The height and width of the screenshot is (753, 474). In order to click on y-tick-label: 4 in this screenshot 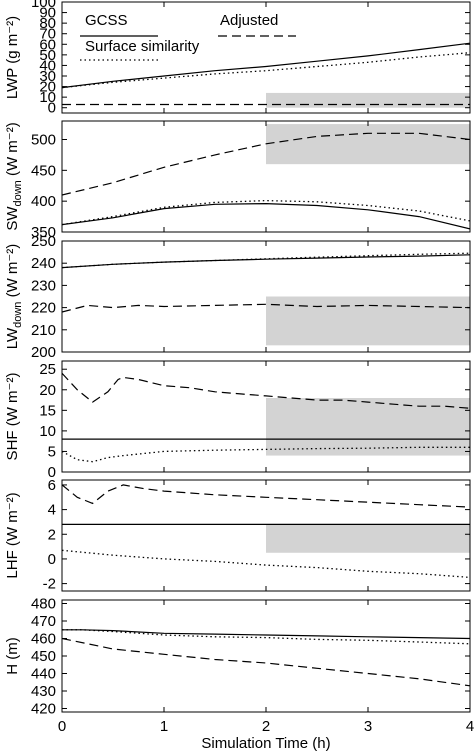, I will do `click(52, 510)`.